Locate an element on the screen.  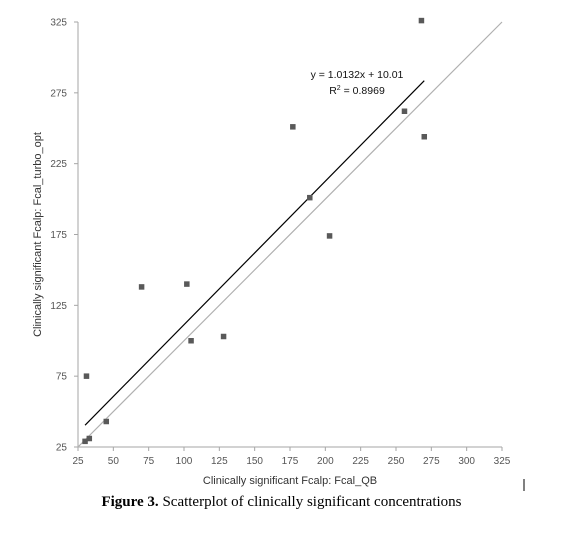
x-tick-label: 200 is located at coordinates (325, 461).